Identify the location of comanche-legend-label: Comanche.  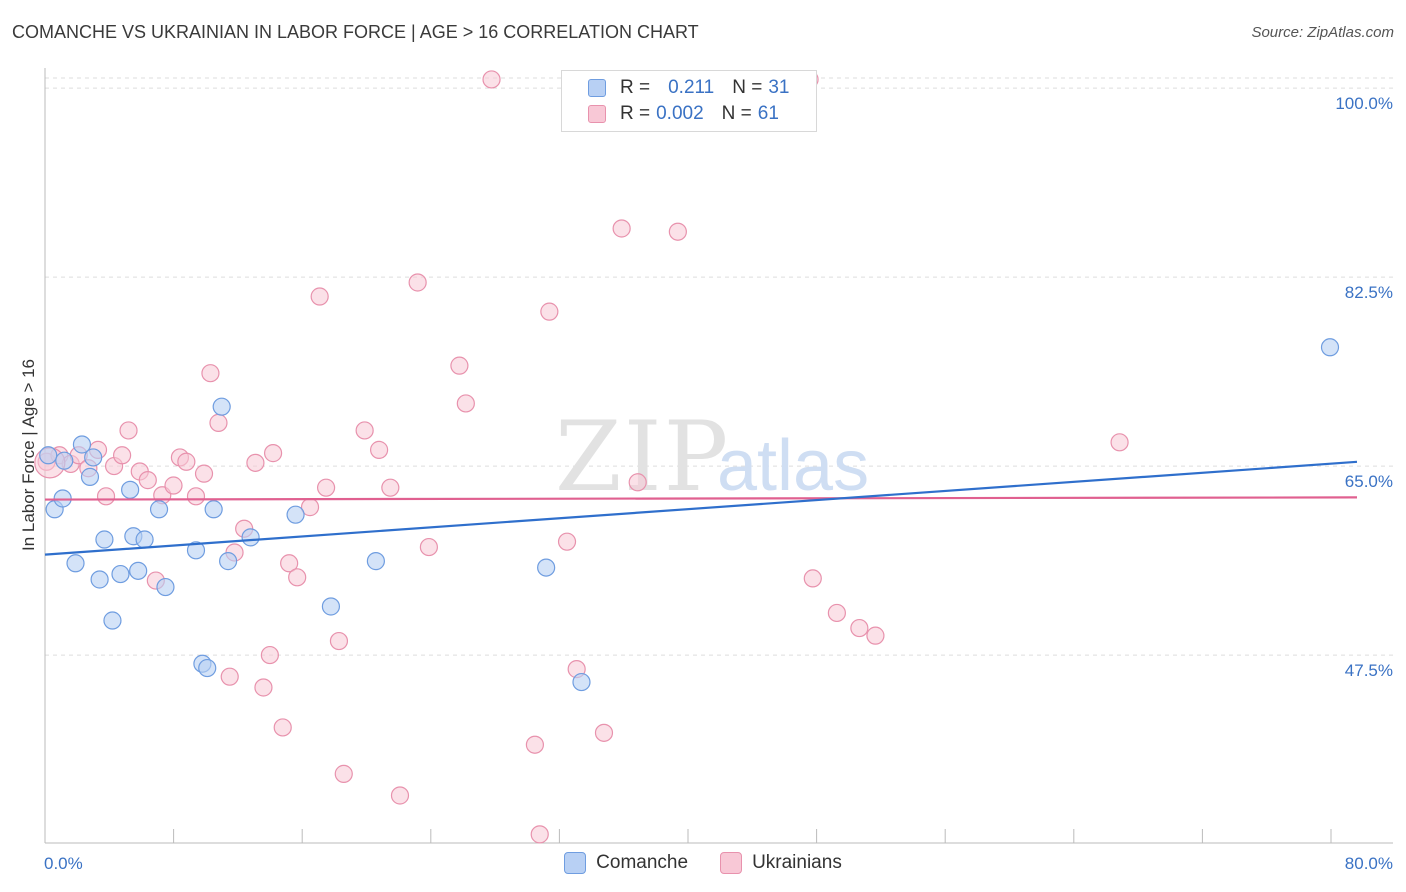
(642, 862).